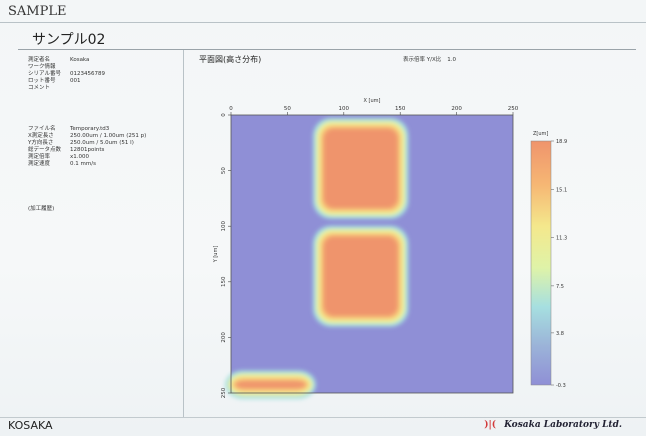 This screenshot has width=646, height=436. I want to click on measure-row: Y方向長さ 250.0um / 5.0um (51 l), so click(81, 143).